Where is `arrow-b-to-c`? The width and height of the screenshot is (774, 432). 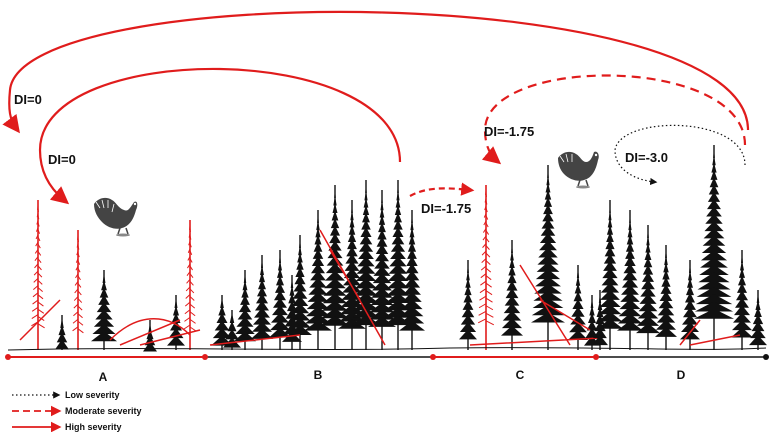
arrow-b-to-c is located at coordinates (442, 189).